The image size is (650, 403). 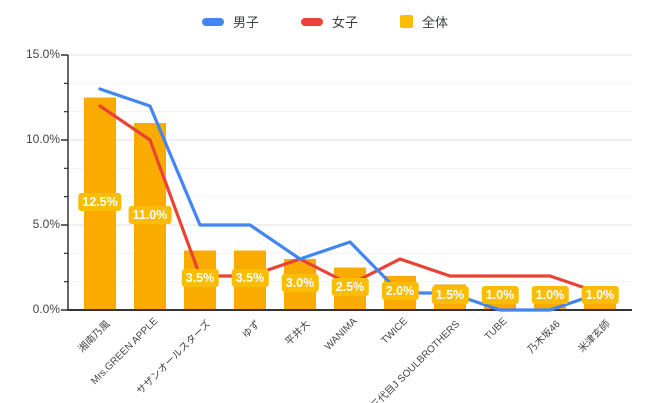 What do you see at coordinates (245, 22) in the screenshot?
I see `legend-label: 男子` at bounding box center [245, 22].